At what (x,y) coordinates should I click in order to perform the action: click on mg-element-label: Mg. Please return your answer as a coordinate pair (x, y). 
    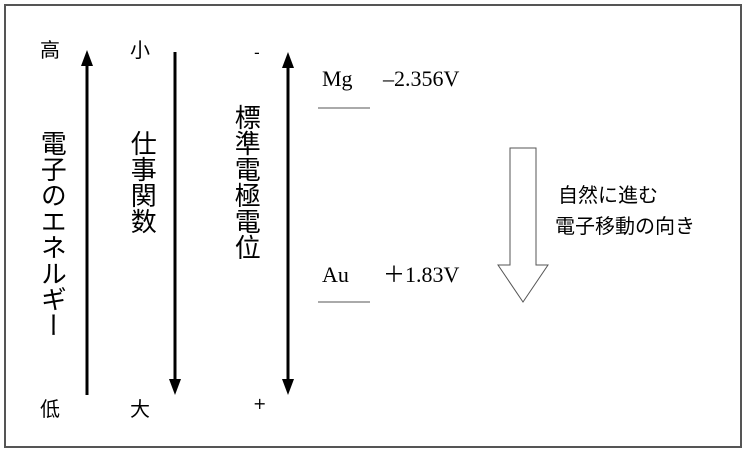
    Looking at the image, I should click on (337, 78).